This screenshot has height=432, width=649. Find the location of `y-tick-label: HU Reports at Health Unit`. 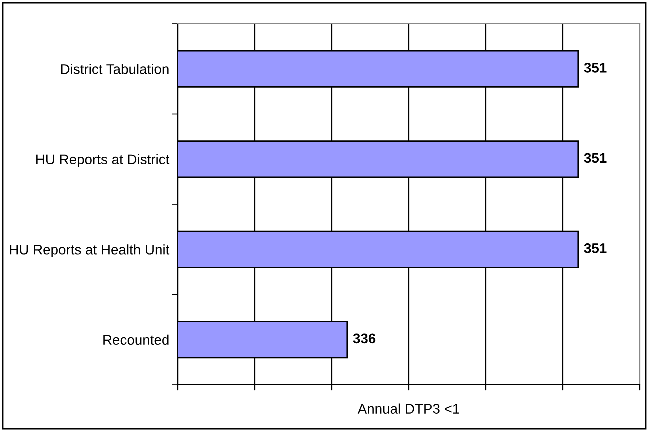

y-tick-label: HU Reports at Health Unit is located at coordinates (90, 251).